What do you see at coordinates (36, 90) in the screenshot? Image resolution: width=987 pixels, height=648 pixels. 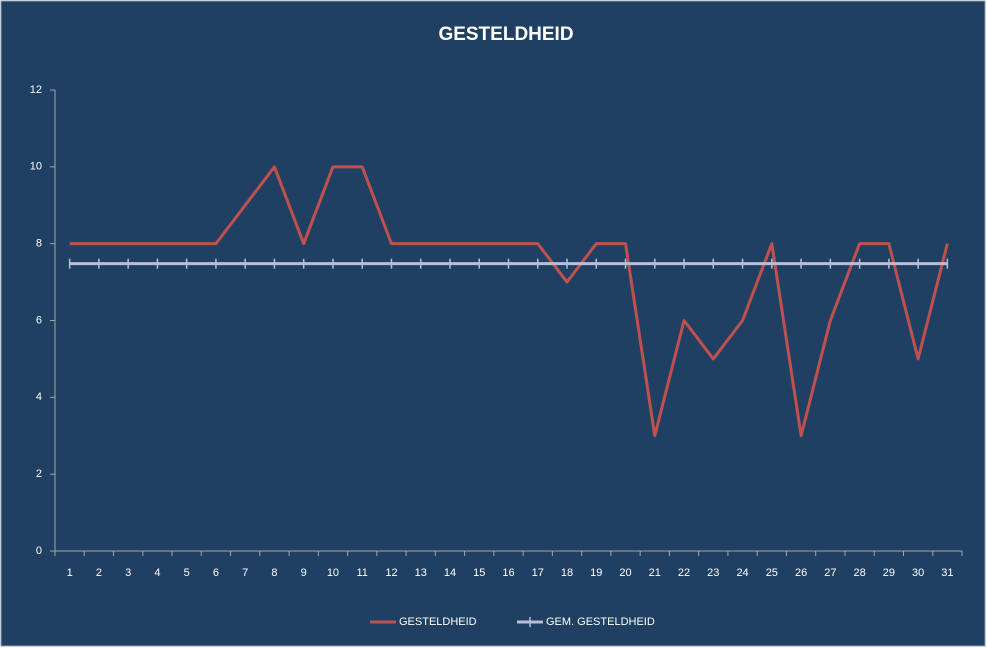 I see `y-tick-label: 12` at bounding box center [36, 90].